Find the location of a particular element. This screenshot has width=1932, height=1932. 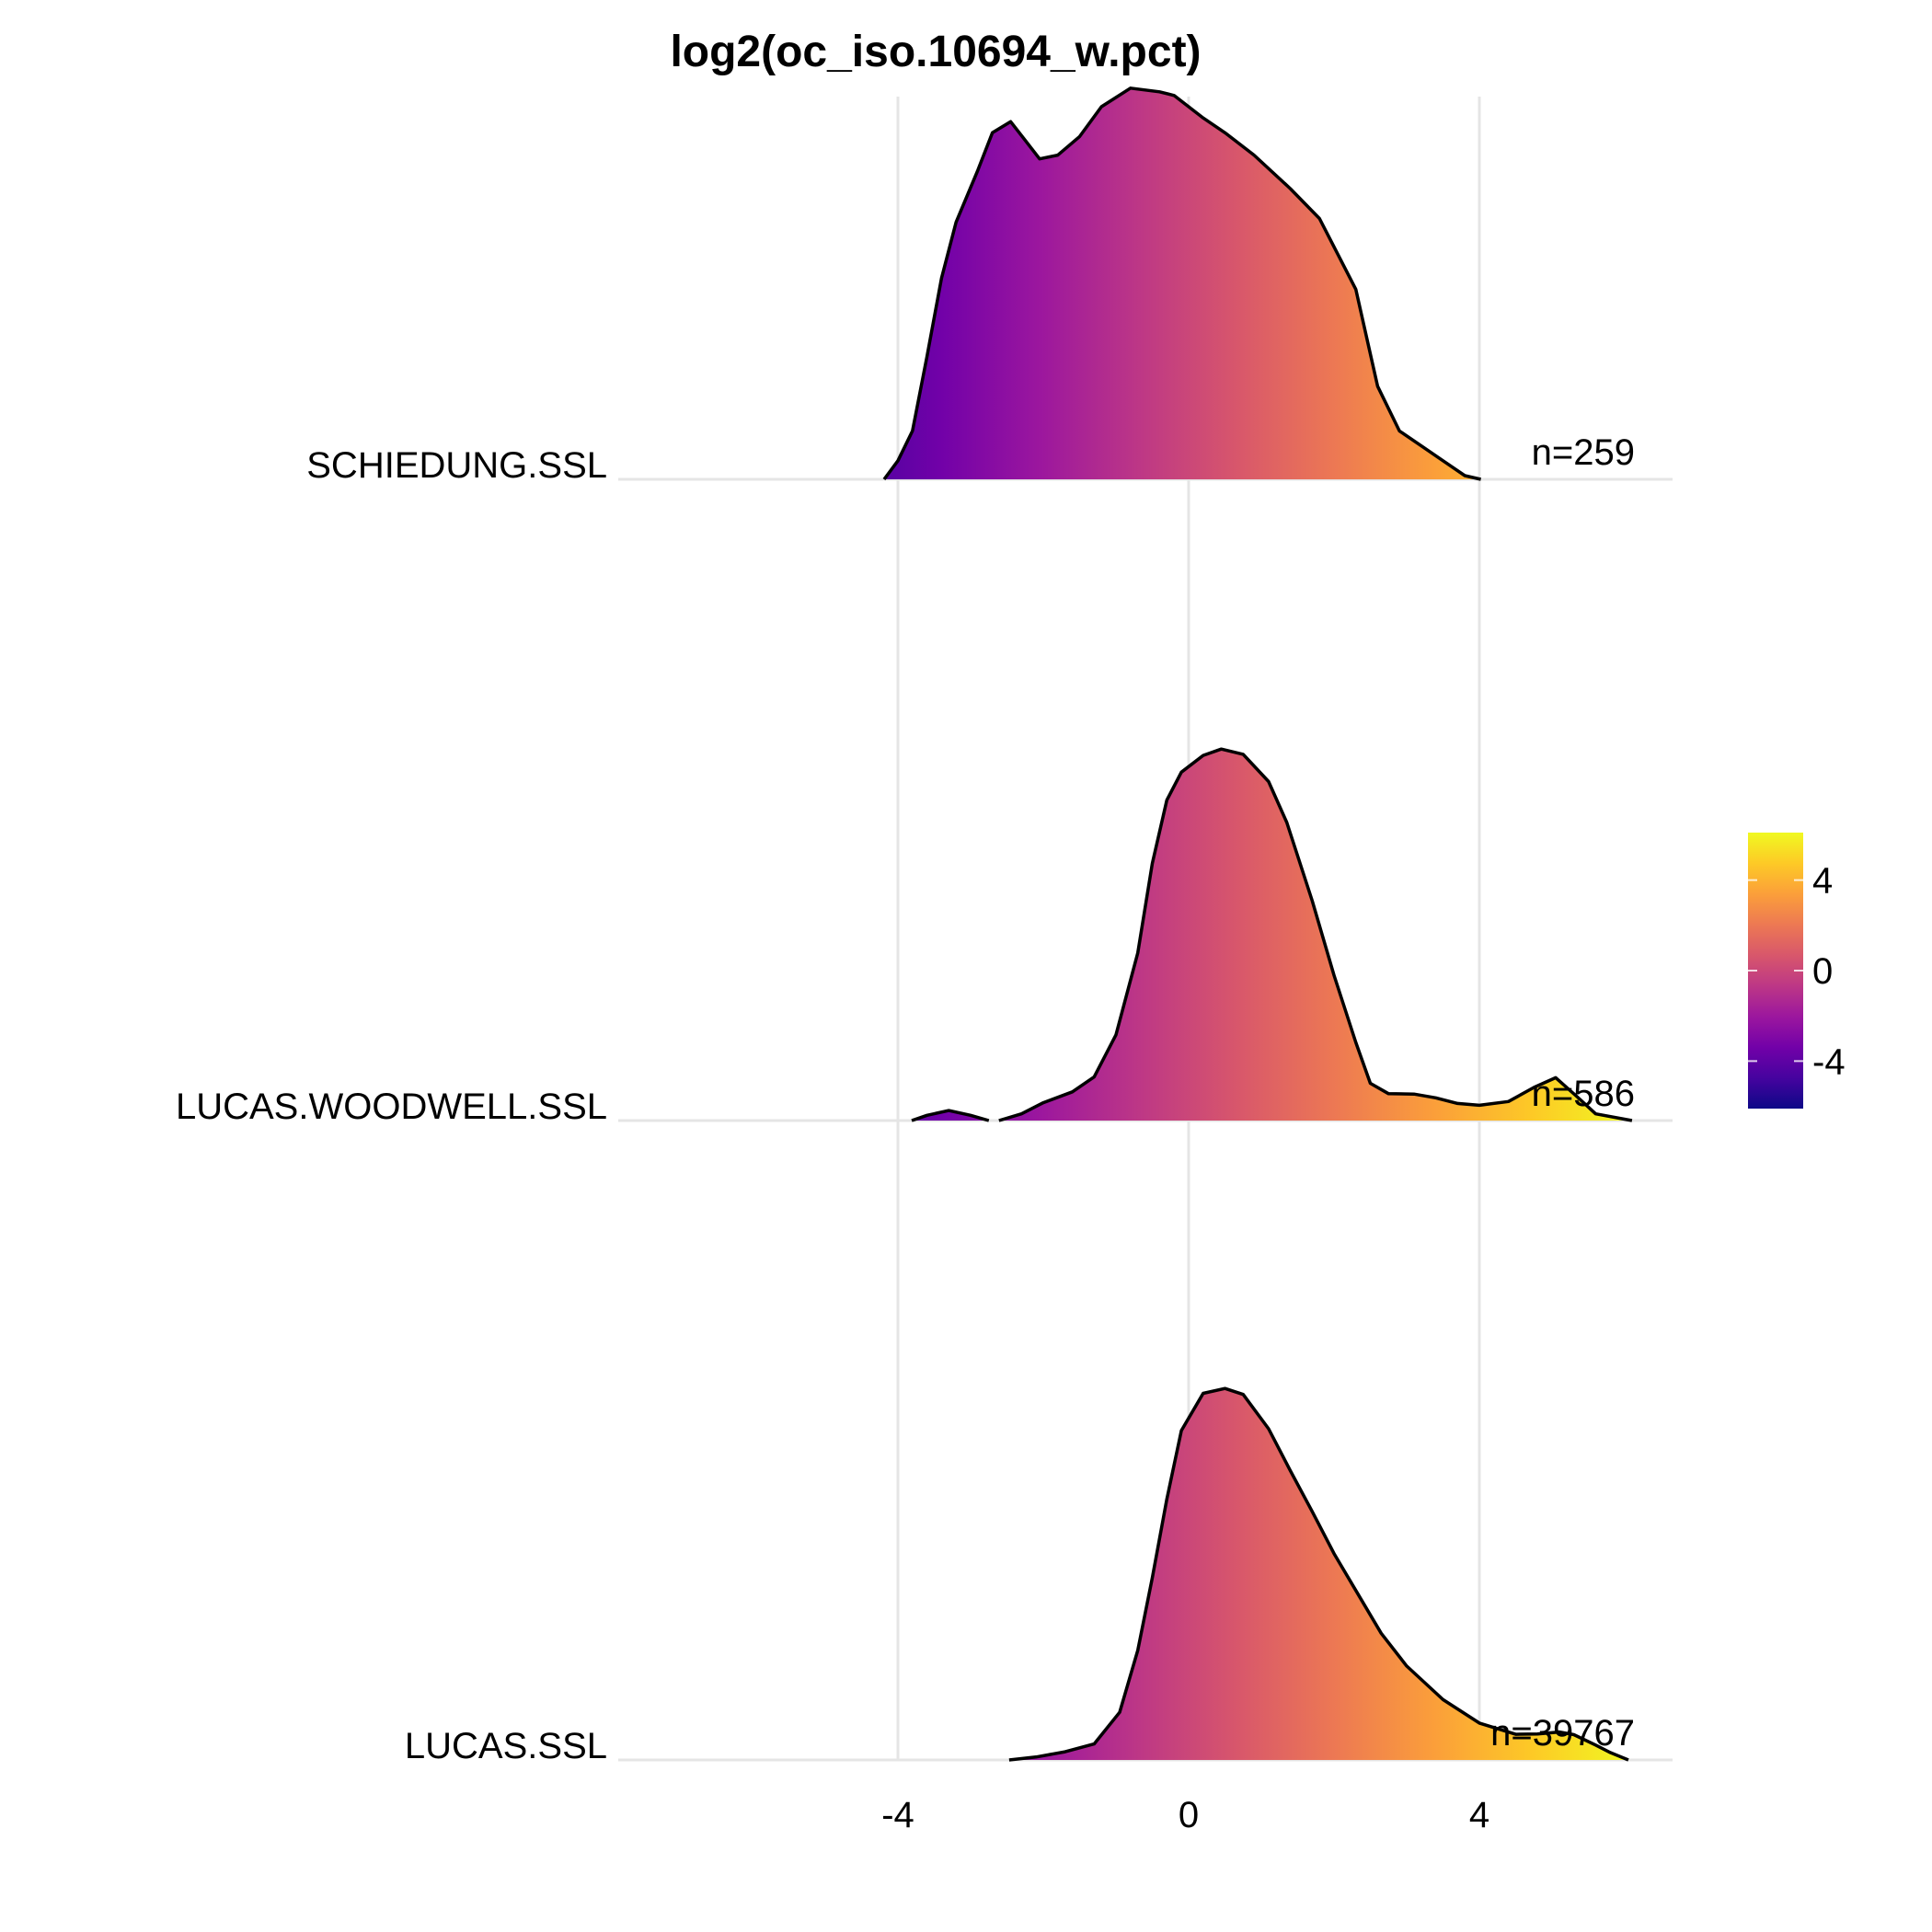

colorbar-tick-label: 0 is located at coordinates (1822, 972).